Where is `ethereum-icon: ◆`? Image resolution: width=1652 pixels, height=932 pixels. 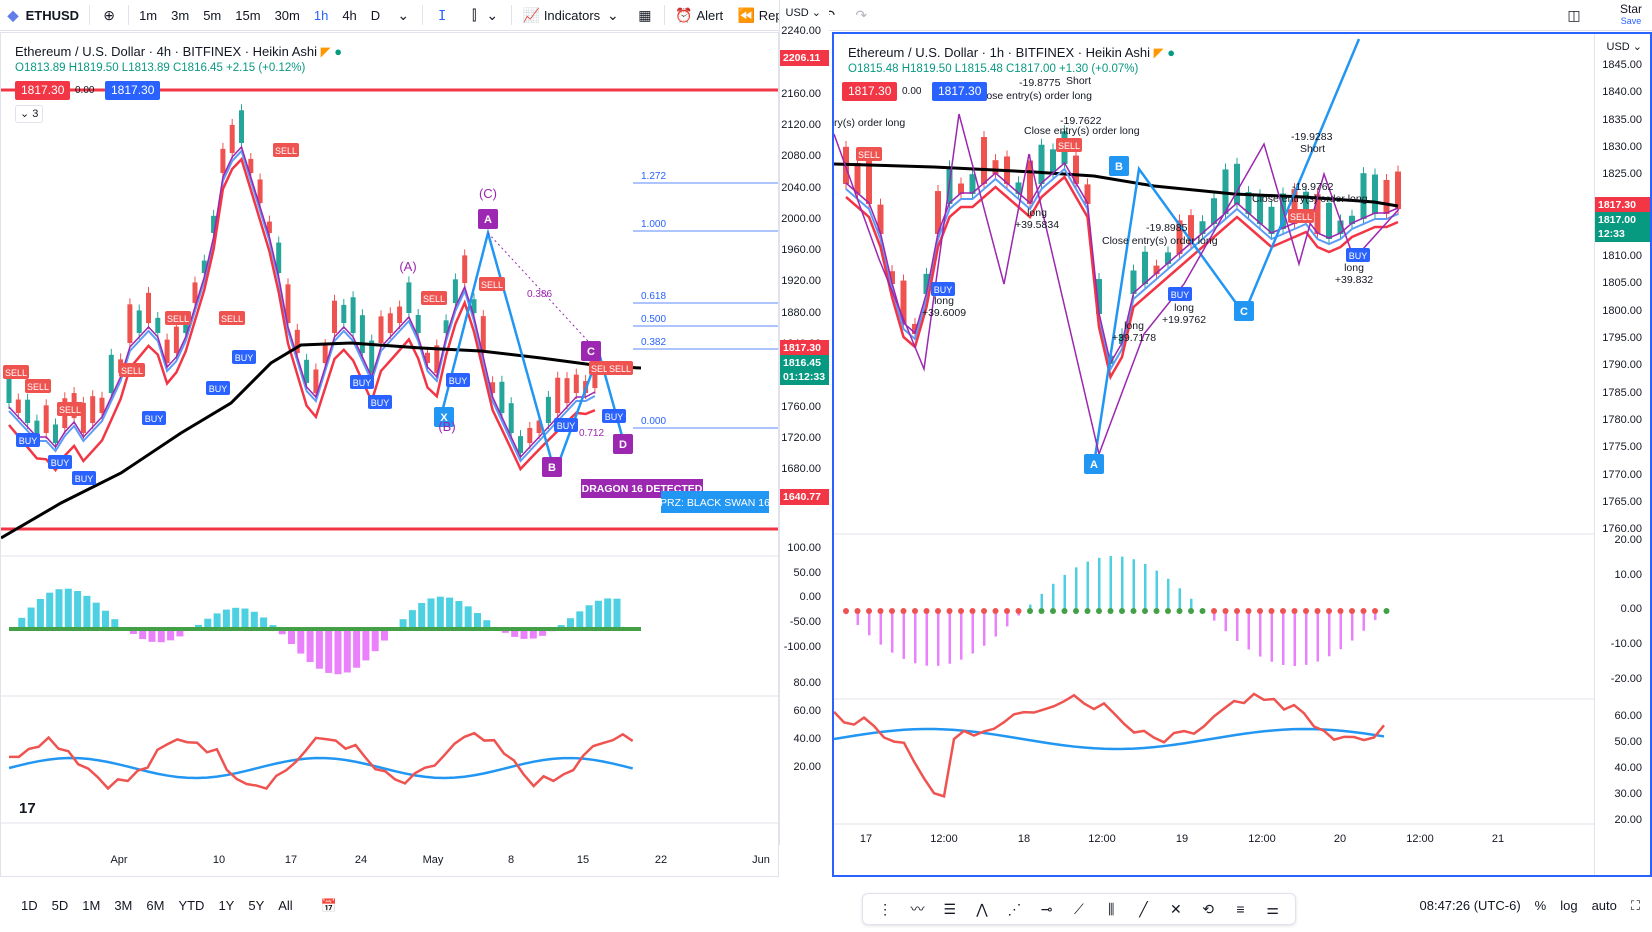 ethereum-icon: ◆ is located at coordinates (13, 14).